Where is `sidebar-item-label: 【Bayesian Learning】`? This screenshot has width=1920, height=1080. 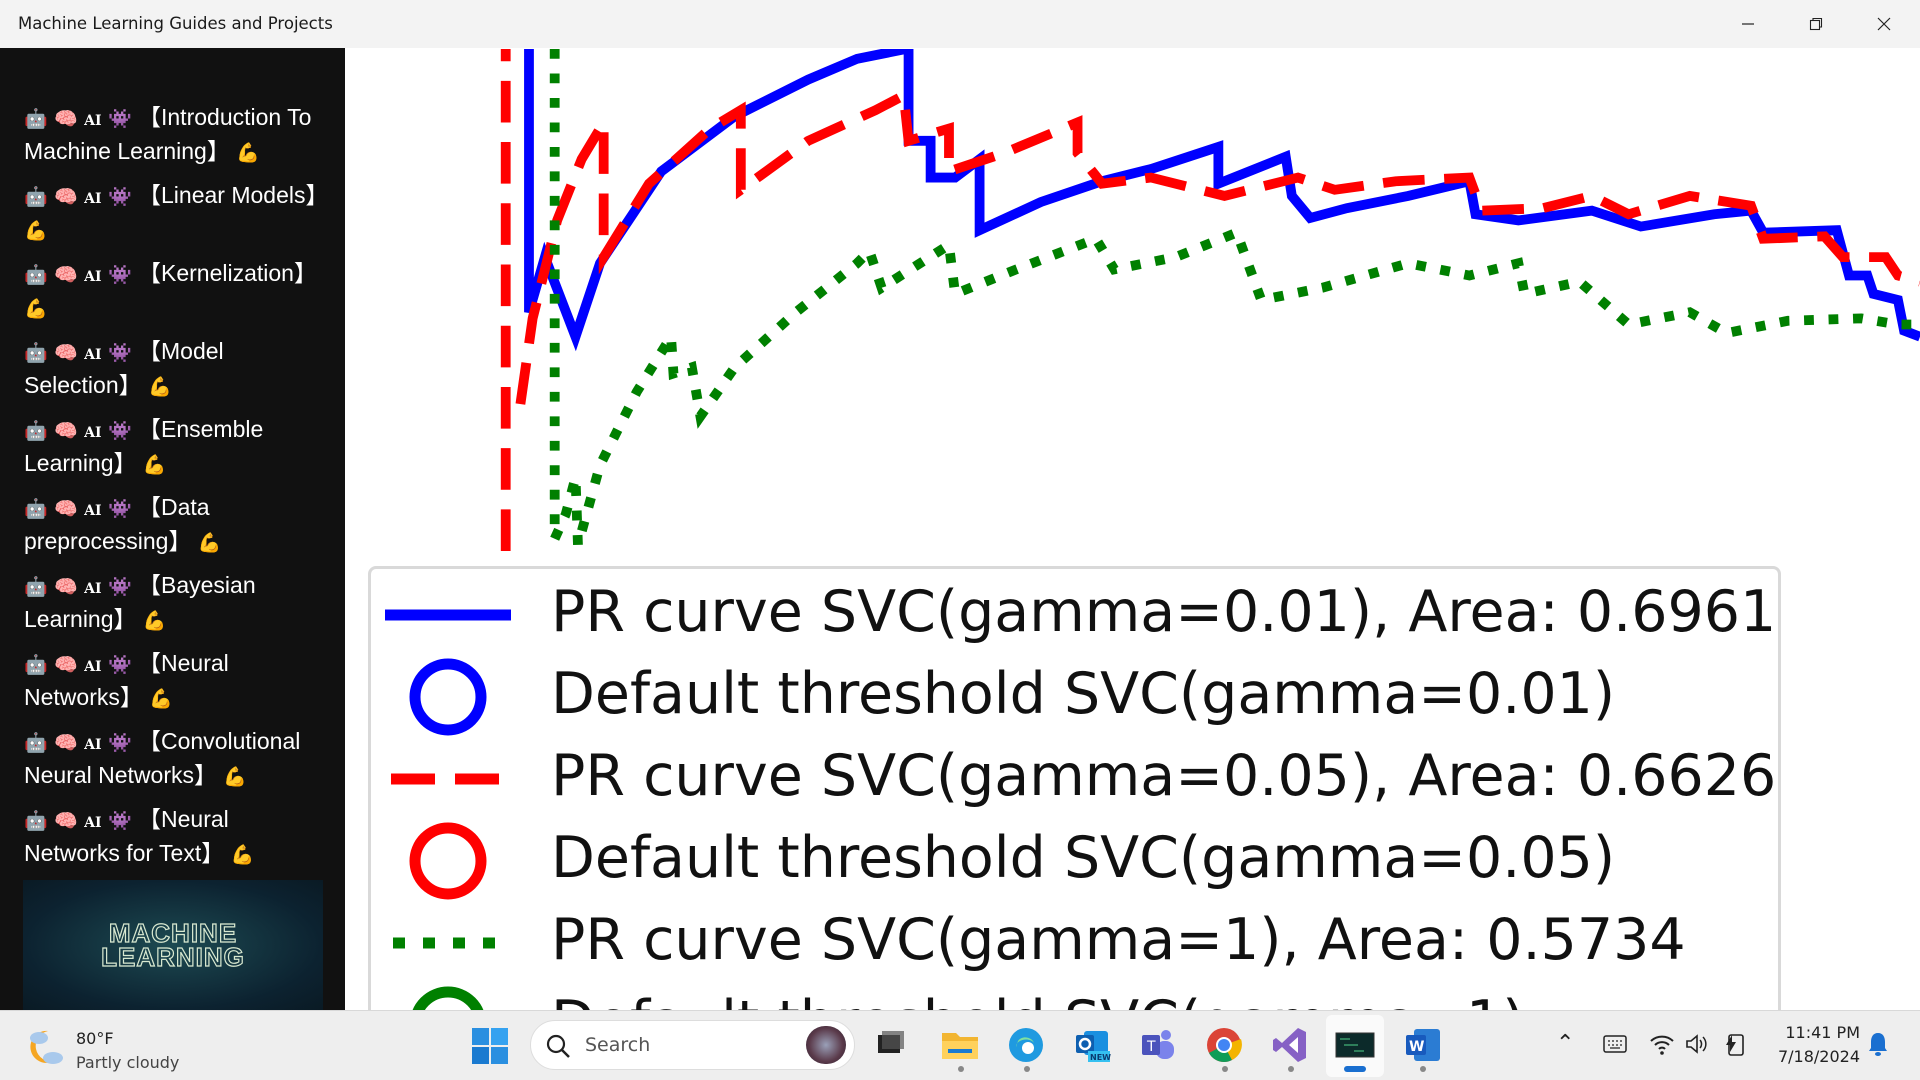
sidebar-item-label: 【Bayesian Learning】 is located at coordinates (140, 602).